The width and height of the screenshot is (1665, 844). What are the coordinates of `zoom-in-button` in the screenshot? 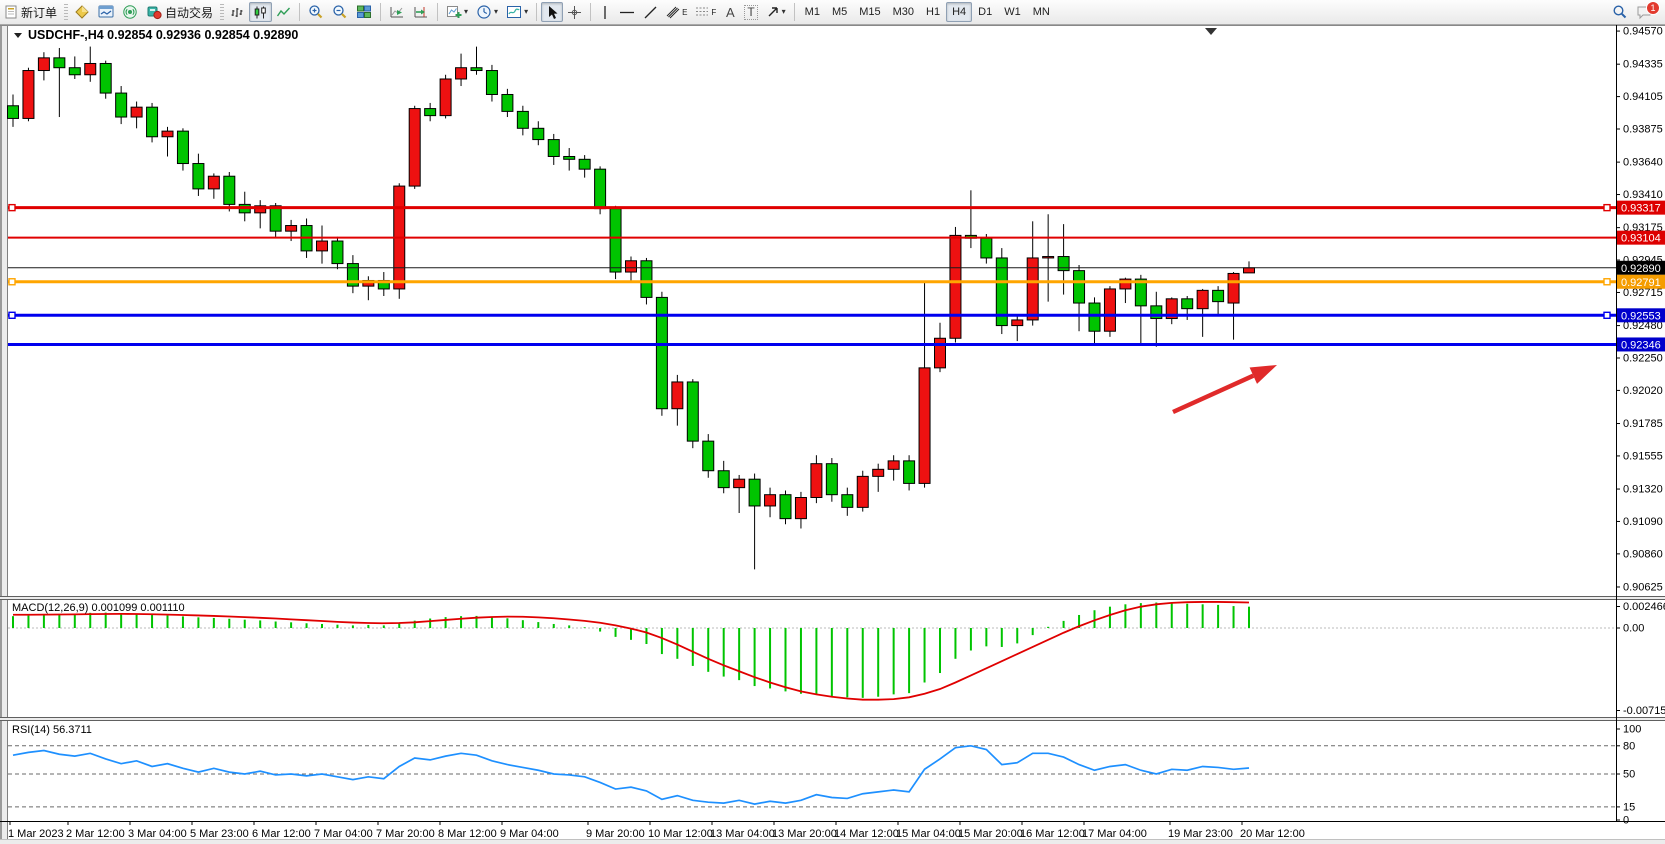 It's located at (316, 12).